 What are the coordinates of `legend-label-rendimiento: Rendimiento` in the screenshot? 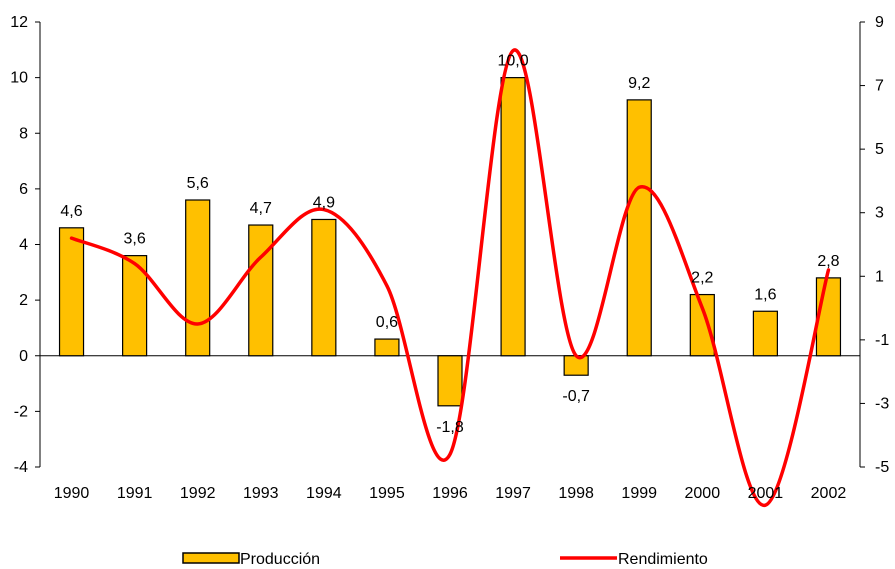 It's located at (663, 559).